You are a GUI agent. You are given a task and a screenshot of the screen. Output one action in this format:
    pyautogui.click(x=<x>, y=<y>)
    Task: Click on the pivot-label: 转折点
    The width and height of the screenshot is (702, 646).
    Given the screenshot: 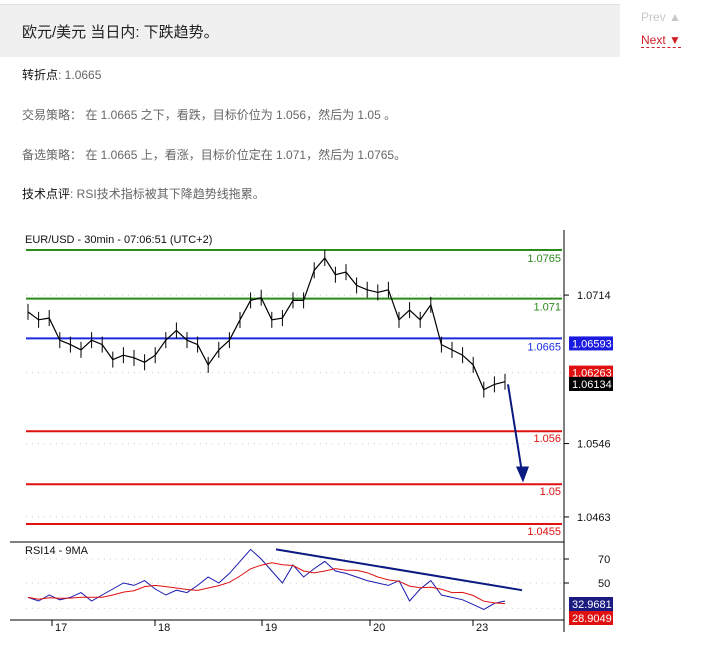 What is the action you would take?
    pyautogui.click(x=40, y=75)
    